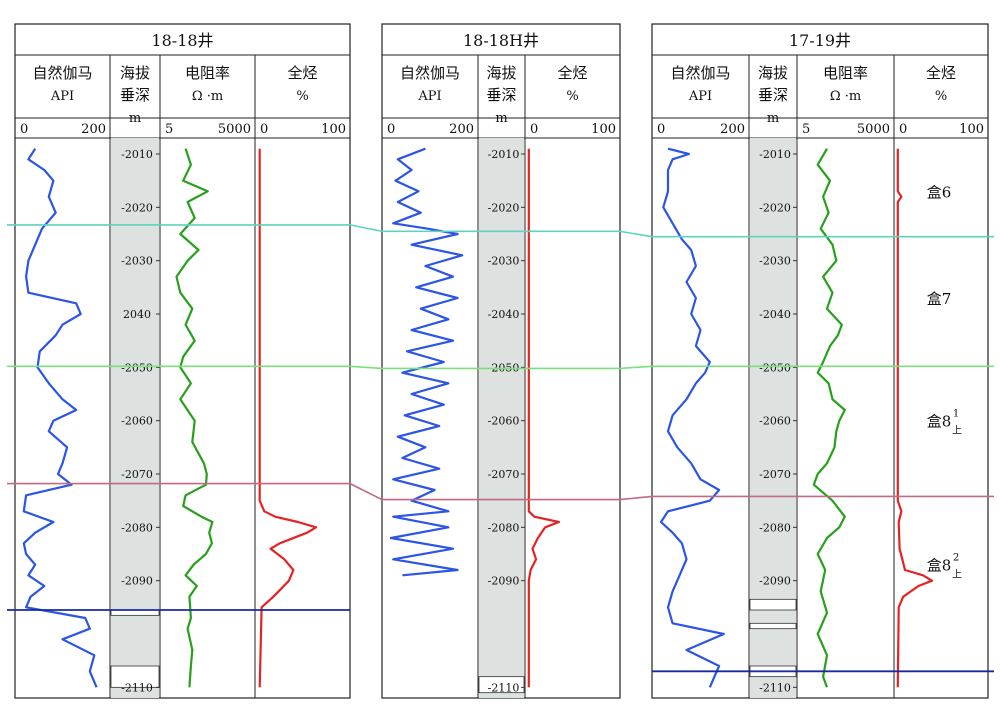 The width and height of the screenshot is (1000, 728). I want to click on zone-superscript: 1, so click(956, 414).